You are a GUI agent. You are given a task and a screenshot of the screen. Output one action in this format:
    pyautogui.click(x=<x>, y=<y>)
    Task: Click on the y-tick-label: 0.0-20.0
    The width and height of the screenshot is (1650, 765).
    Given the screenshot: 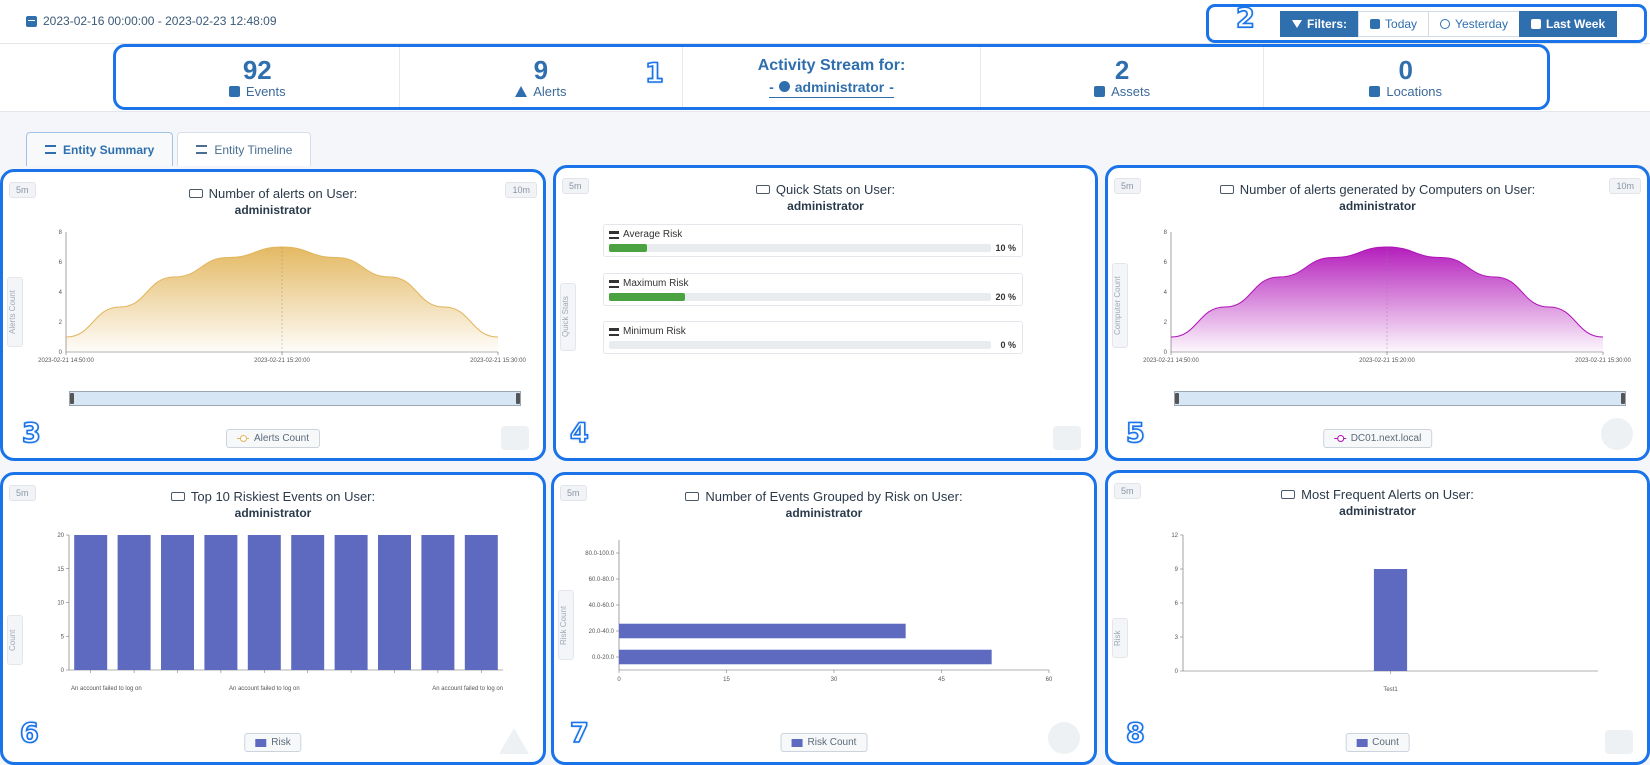 What is the action you would take?
    pyautogui.click(x=603, y=658)
    